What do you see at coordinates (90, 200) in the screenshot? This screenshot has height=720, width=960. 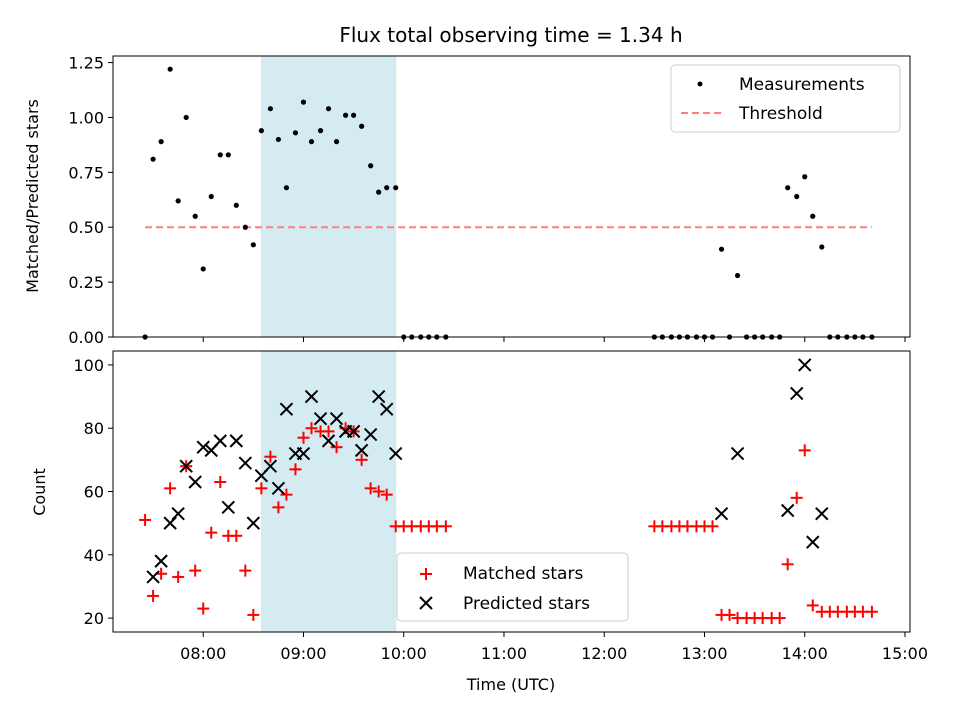 I see `top-y-ticks: 0.00 0.25 0.50 0.75 1.00 1.25` at bounding box center [90, 200].